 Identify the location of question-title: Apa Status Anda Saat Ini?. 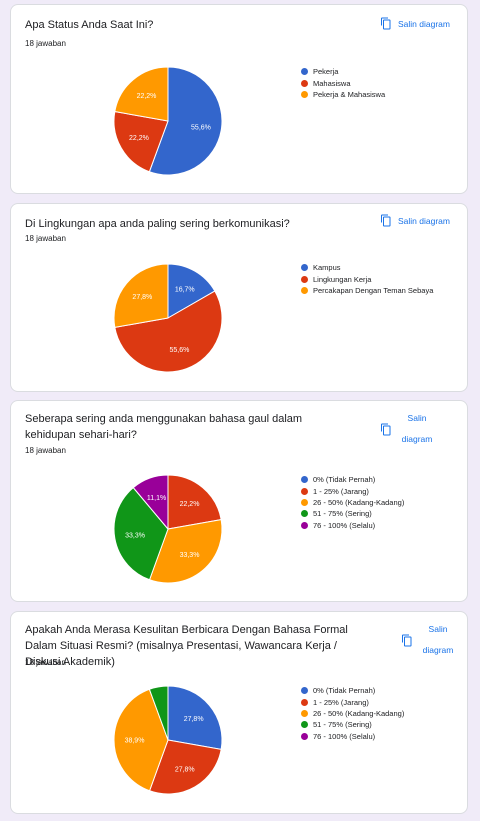
(89, 25).